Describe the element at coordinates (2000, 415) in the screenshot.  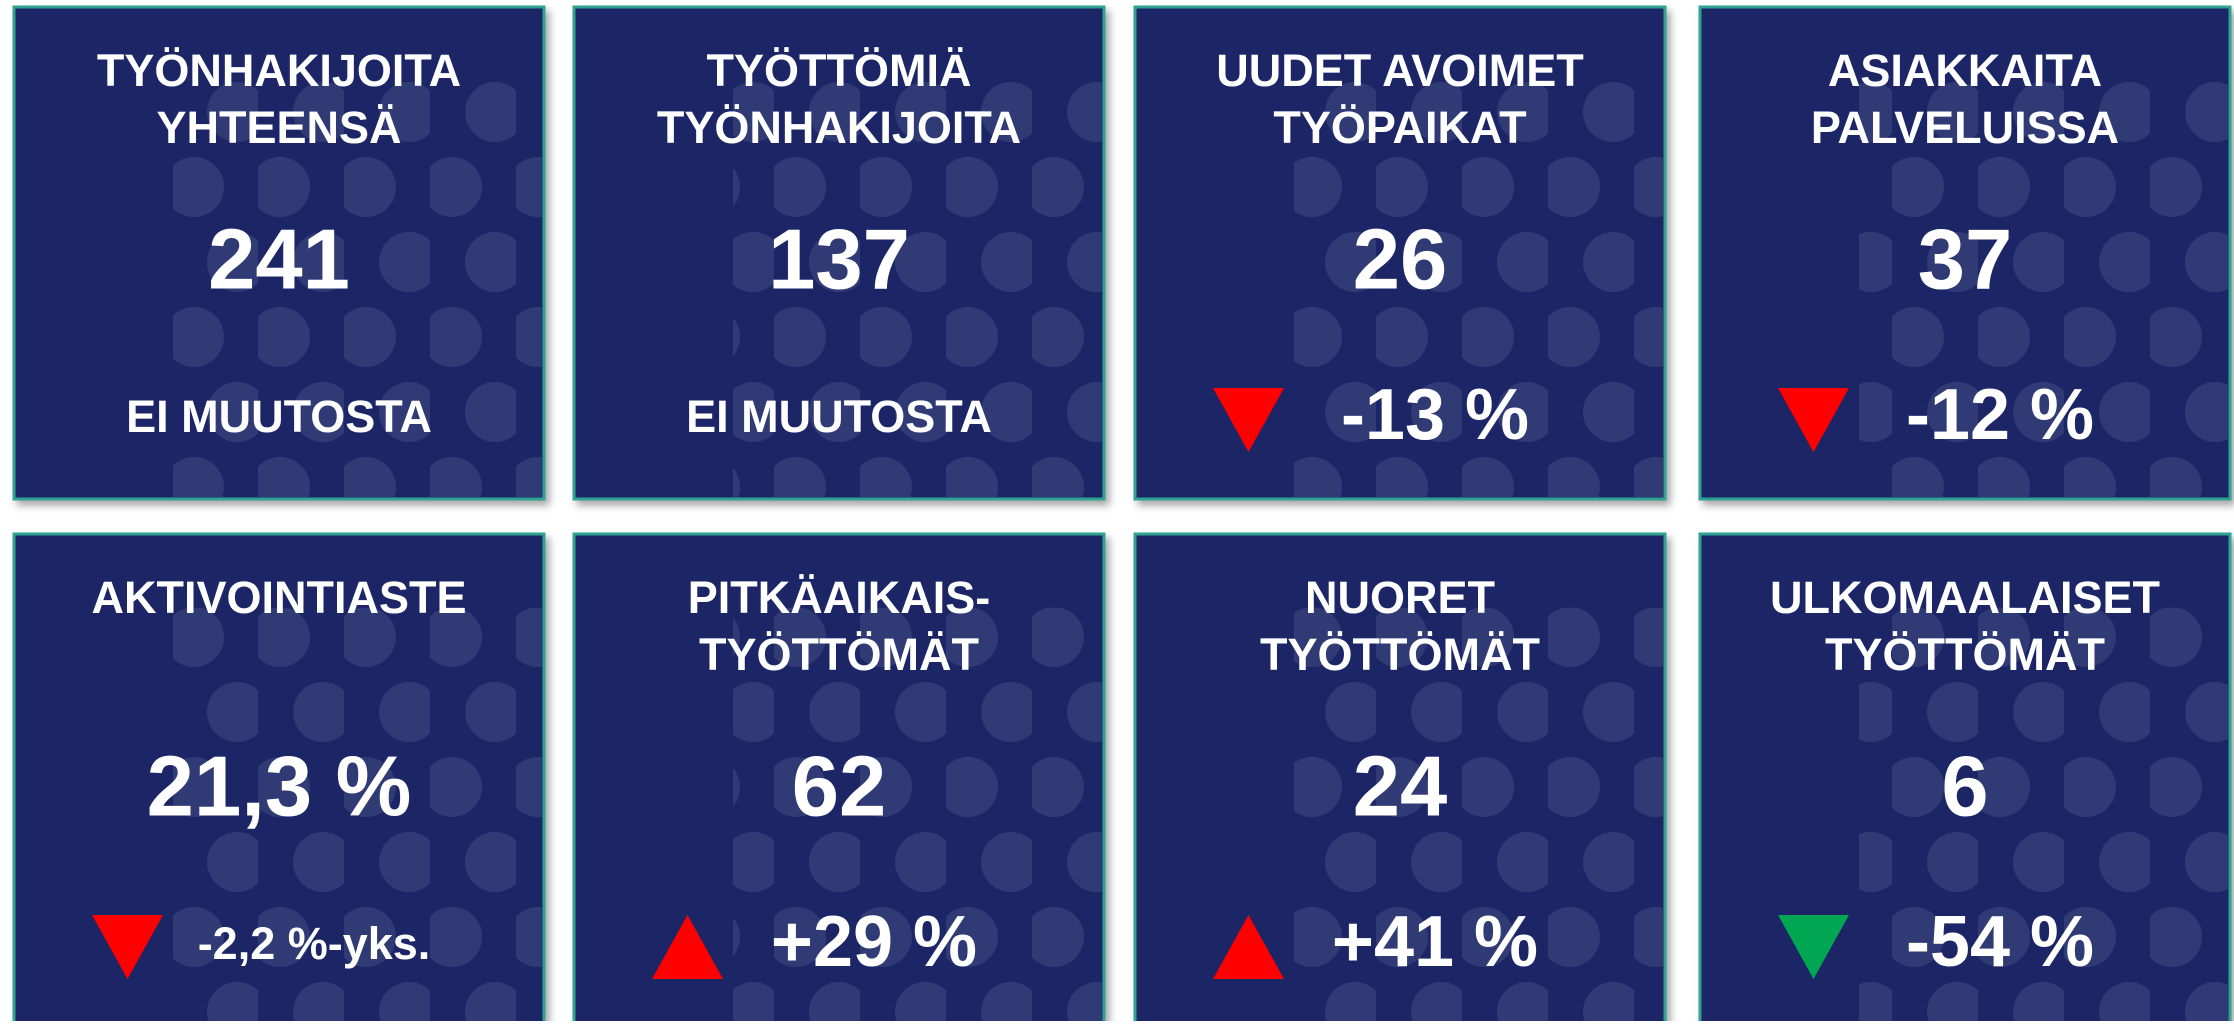
I see `card-change: -12 %` at that location.